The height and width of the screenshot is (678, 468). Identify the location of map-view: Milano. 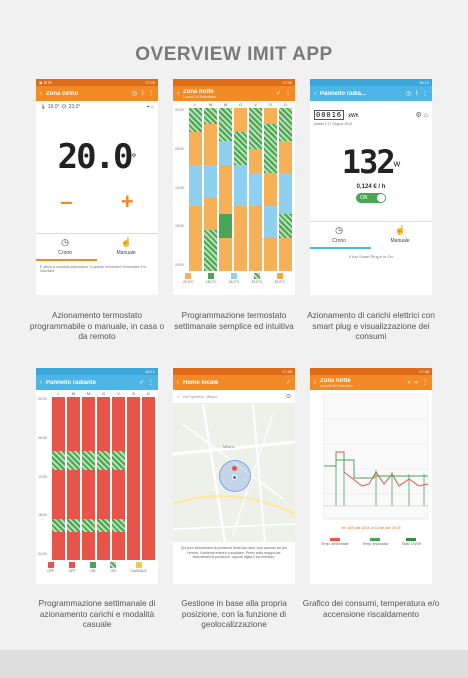
(234, 473).